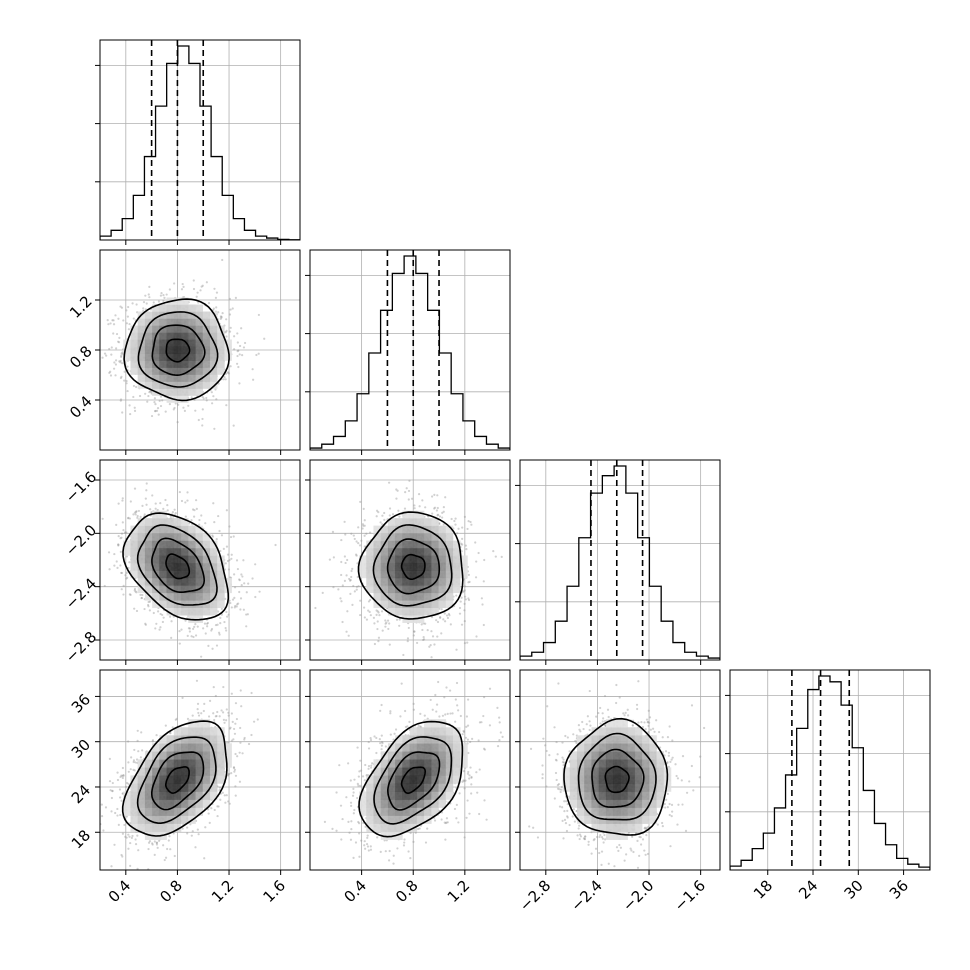  I want to click on x-tick-label: 24, so click(808, 889).